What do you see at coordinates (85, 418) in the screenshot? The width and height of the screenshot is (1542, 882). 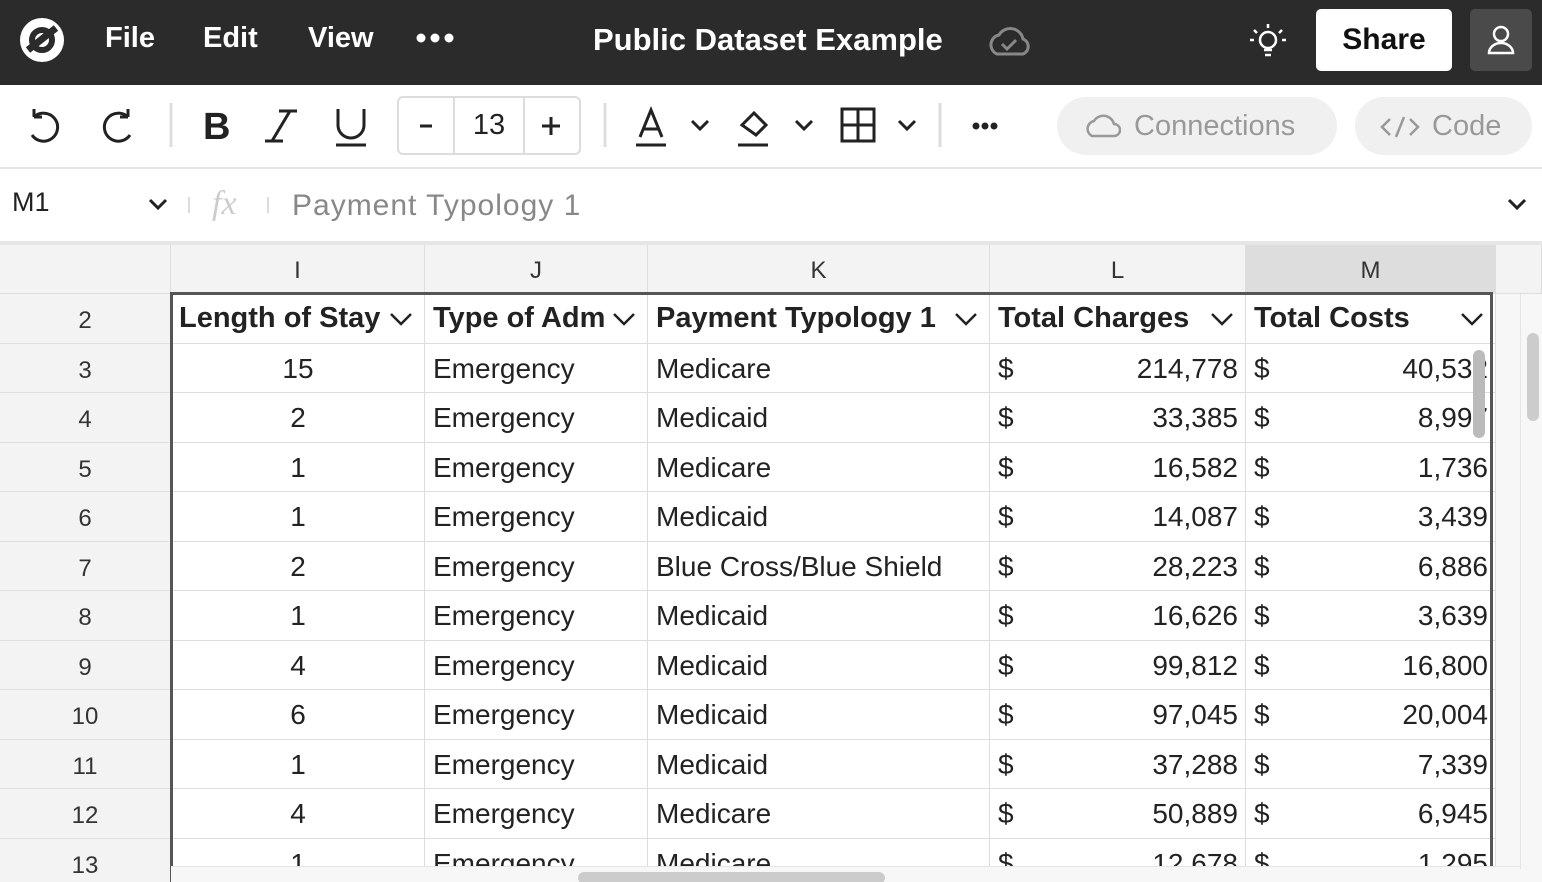 I see `row-number: 4` at bounding box center [85, 418].